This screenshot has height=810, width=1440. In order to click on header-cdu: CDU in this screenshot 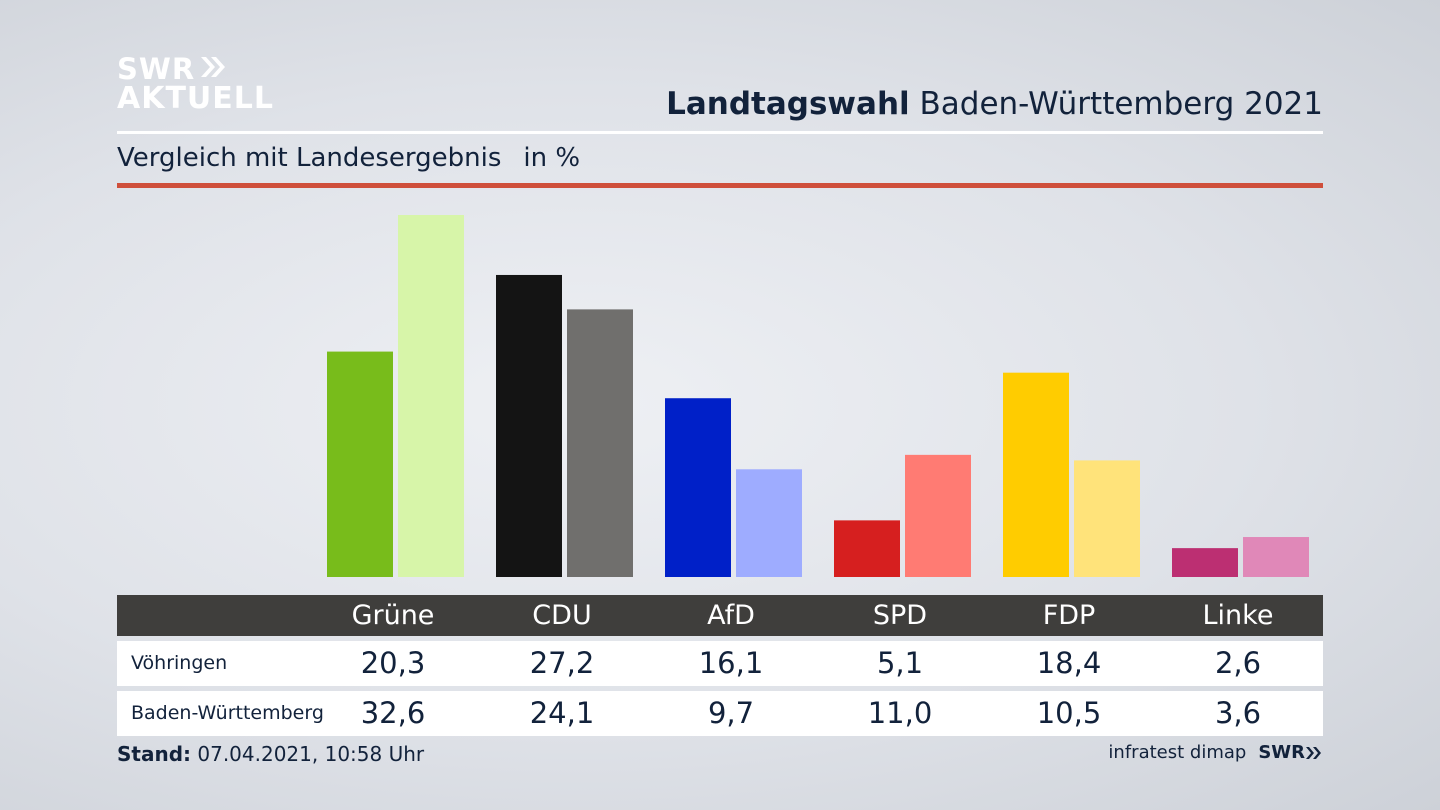, I will do `click(562, 615)`.